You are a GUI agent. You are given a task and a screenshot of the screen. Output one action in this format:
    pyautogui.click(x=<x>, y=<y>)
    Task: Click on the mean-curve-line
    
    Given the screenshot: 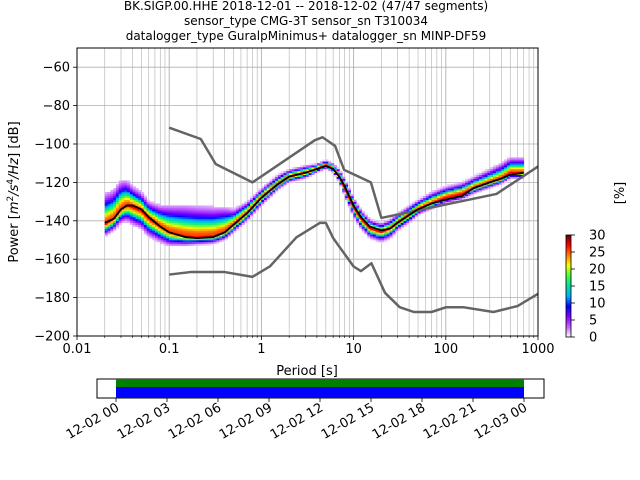 What is the action you would take?
    pyautogui.click(x=314, y=202)
    